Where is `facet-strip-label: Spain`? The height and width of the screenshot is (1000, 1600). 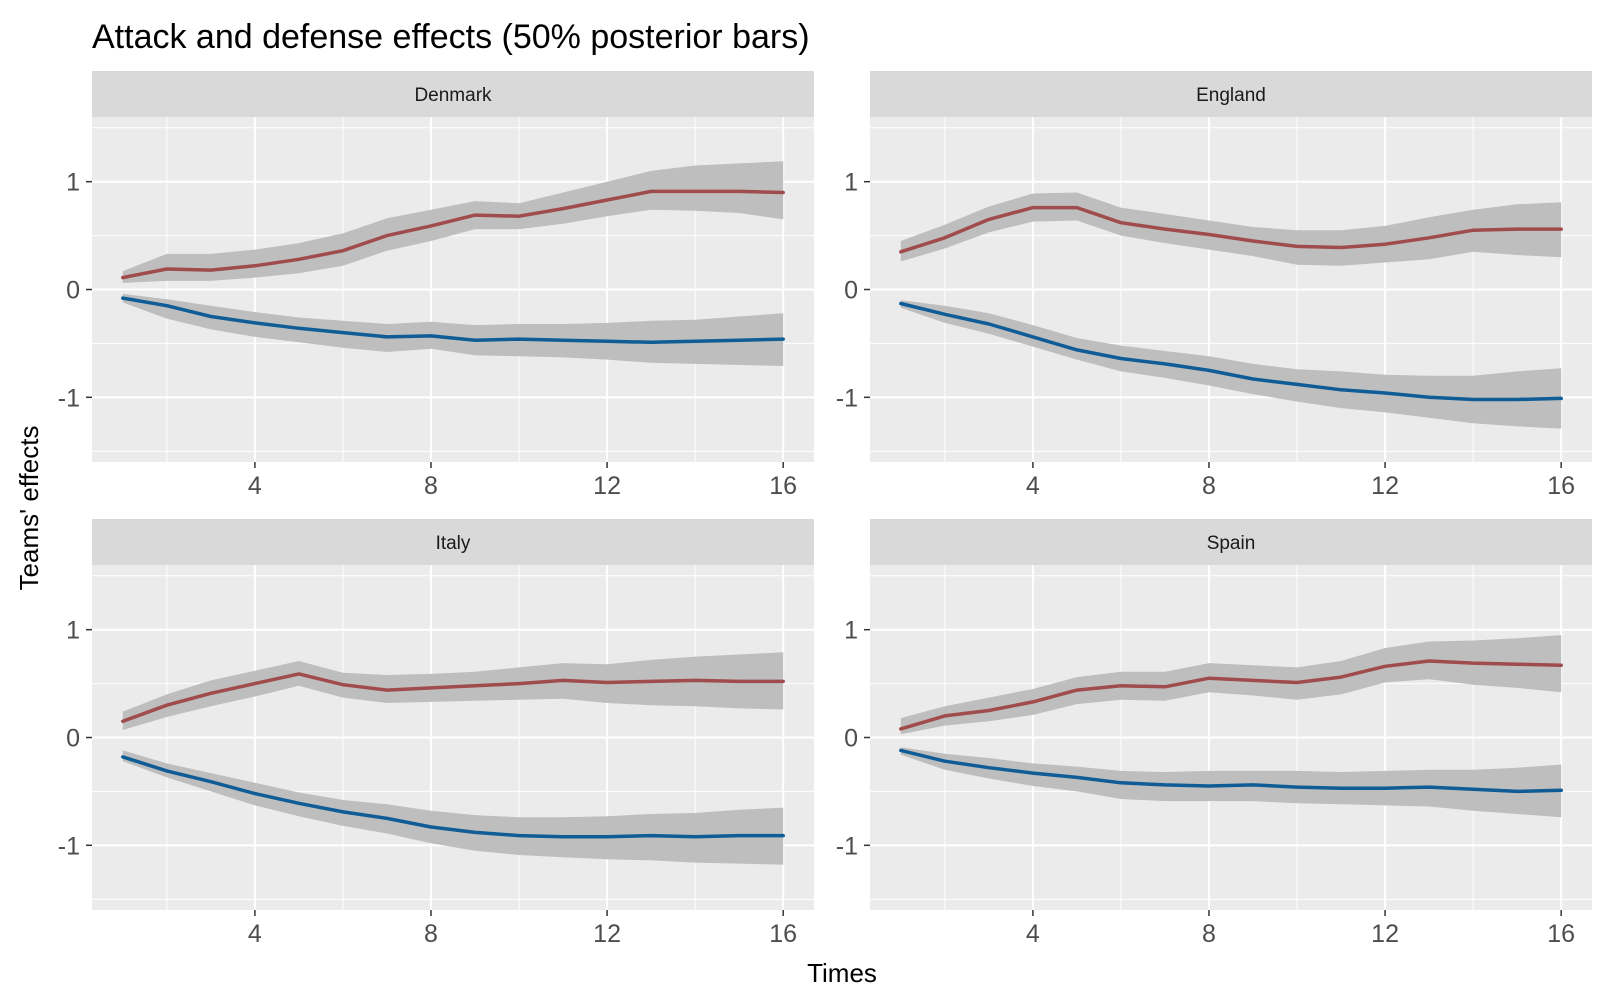 facet-strip-label: Spain is located at coordinates (1231, 543).